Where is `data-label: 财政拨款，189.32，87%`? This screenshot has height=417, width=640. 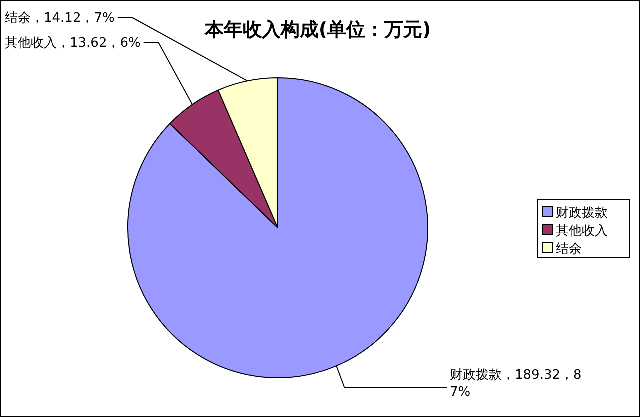 data-label: 财政拨款，189.32，87% is located at coordinates (516, 384).